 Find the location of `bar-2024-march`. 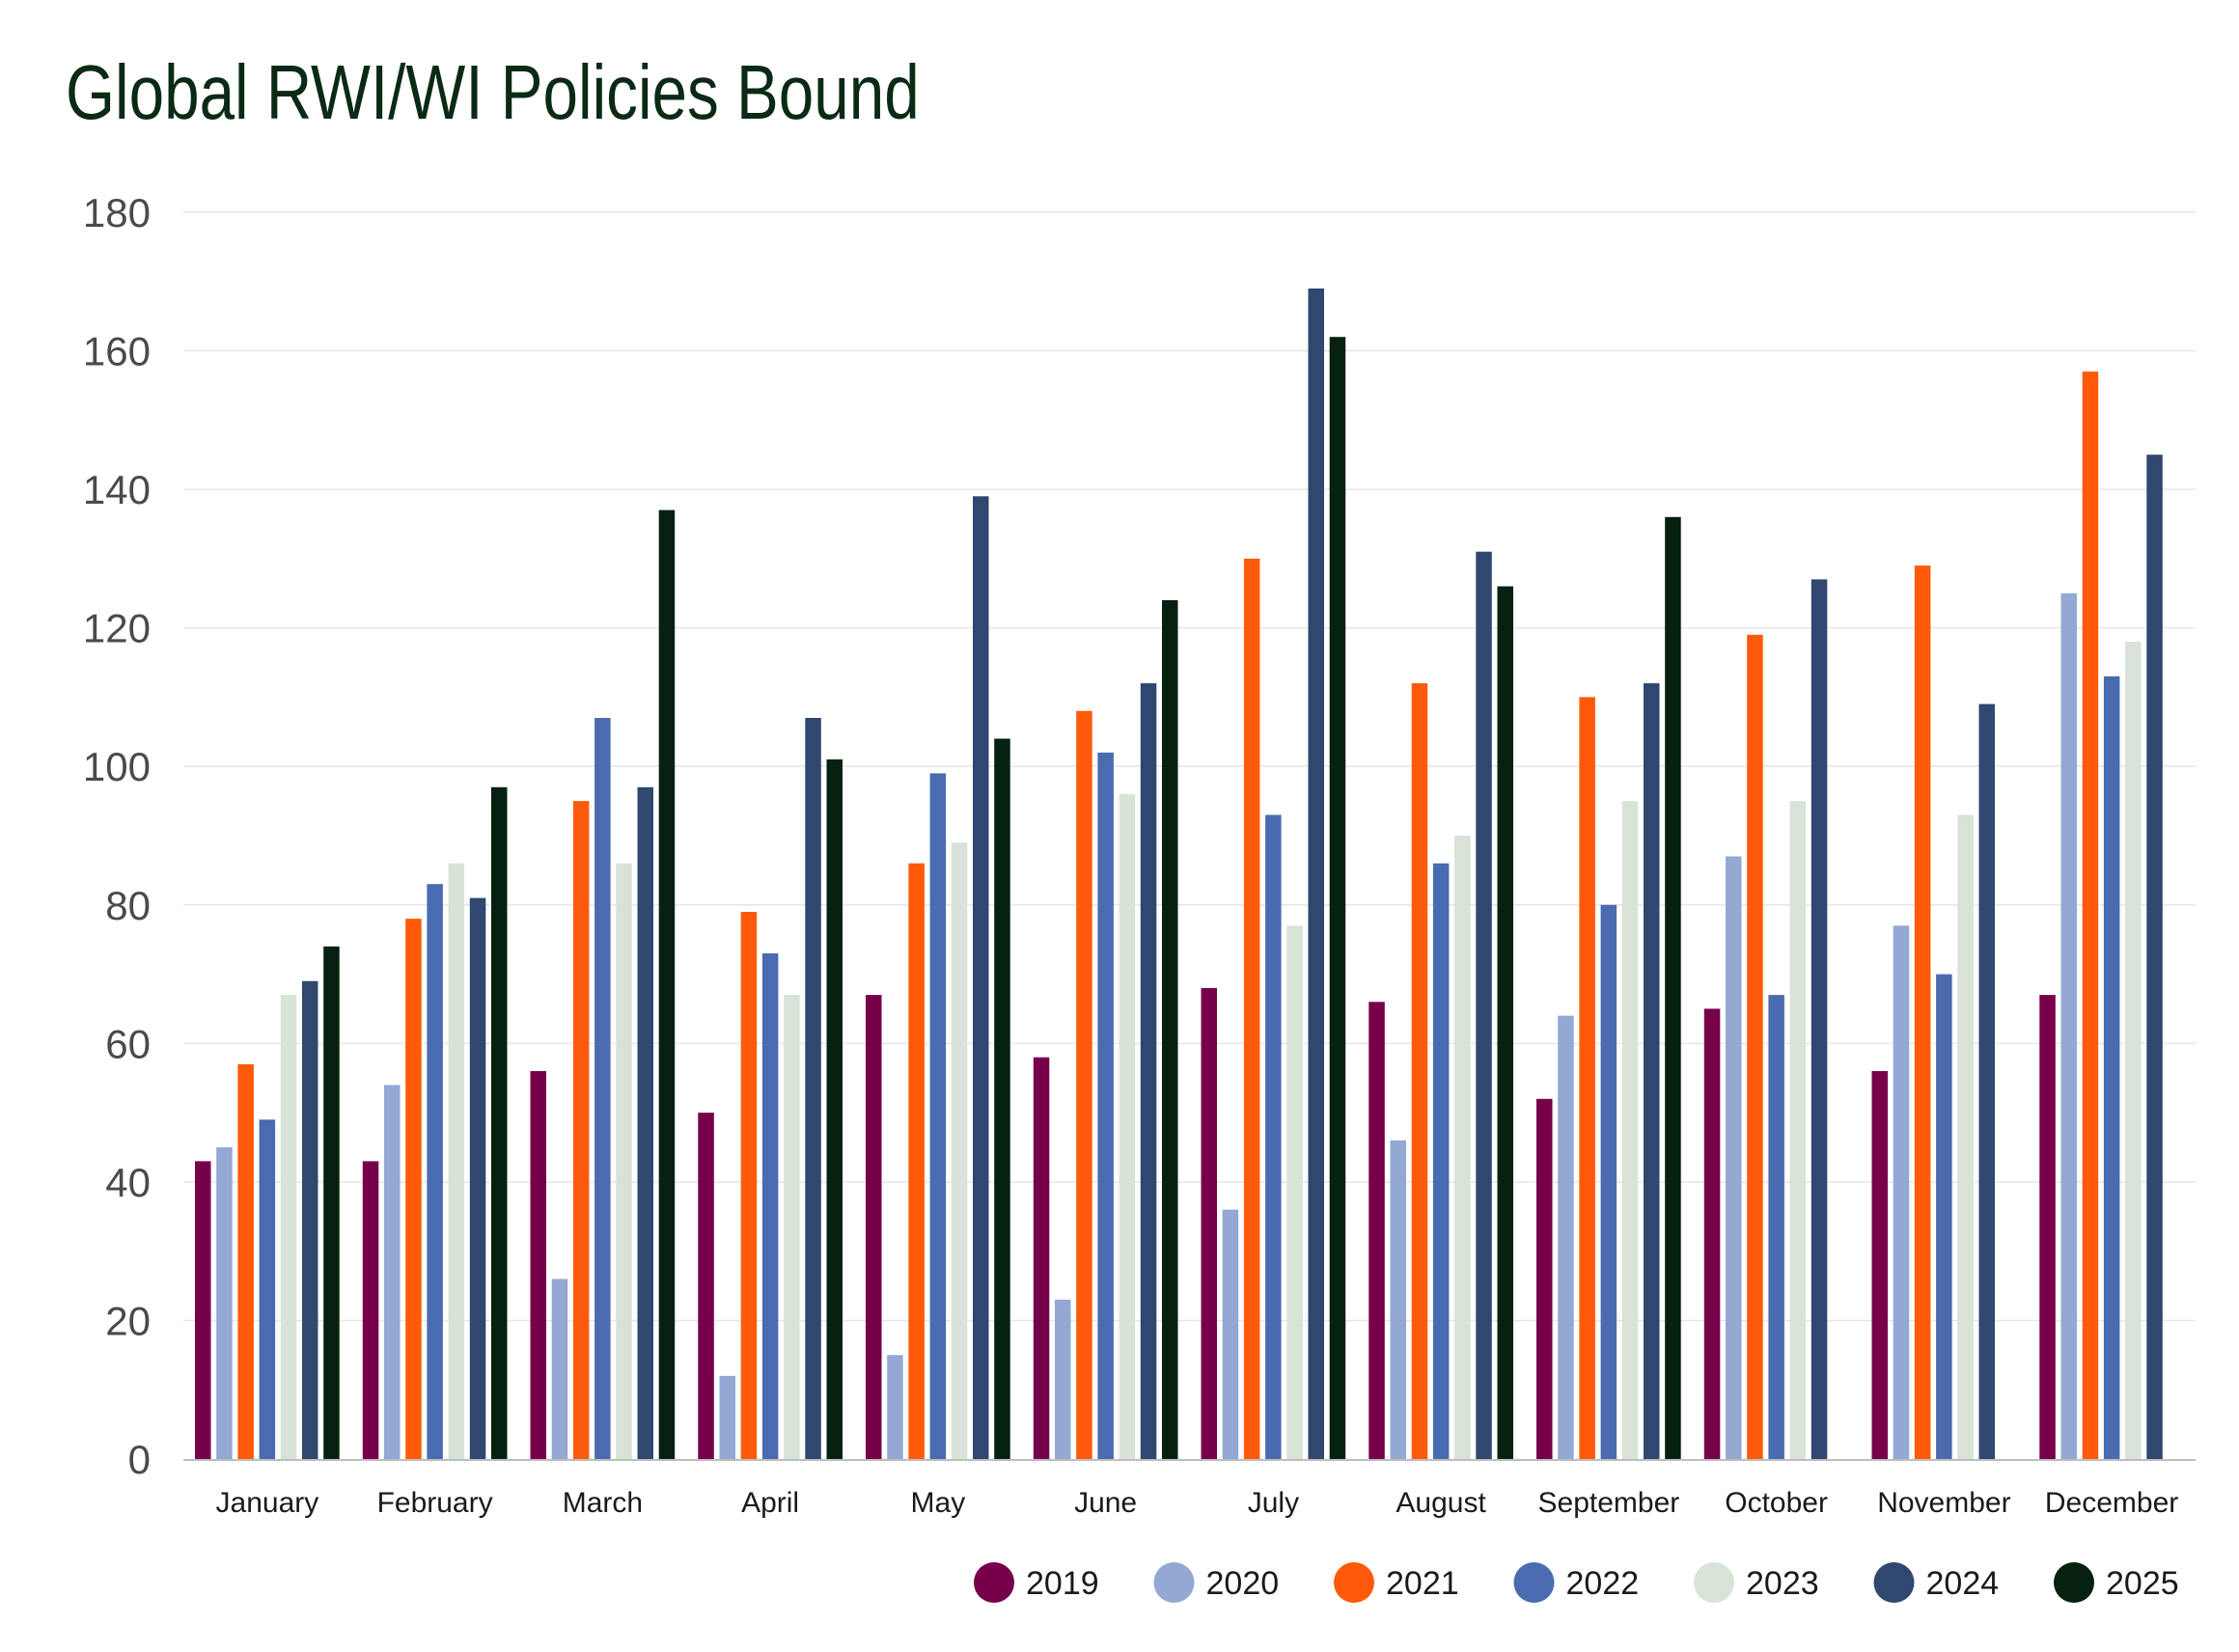

bar-2024-march is located at coordinates (645, 1122).